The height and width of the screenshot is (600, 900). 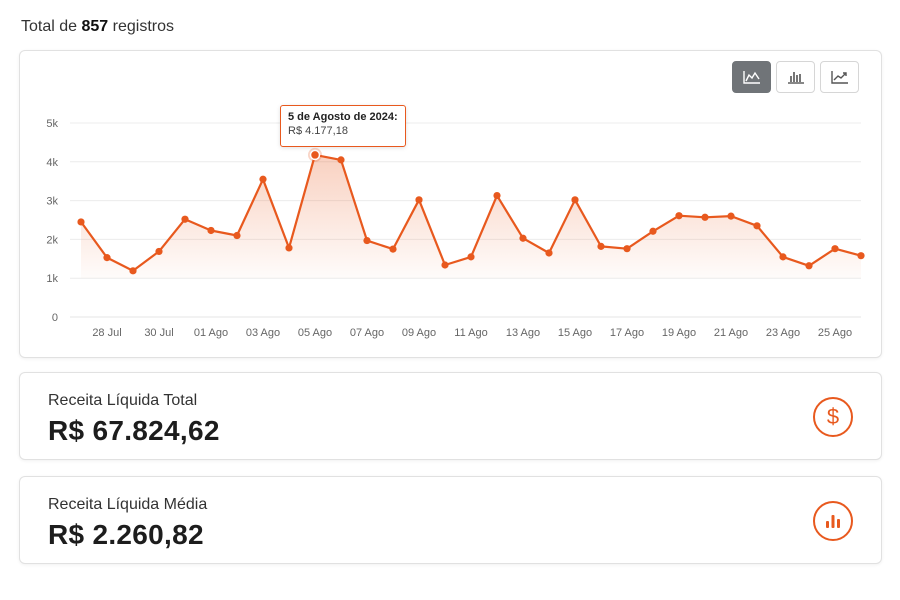 What do you see at coordinates (52, 240) in the screenshot?
I see `y-tick-label: 2k` at bounding box center [52, 240].